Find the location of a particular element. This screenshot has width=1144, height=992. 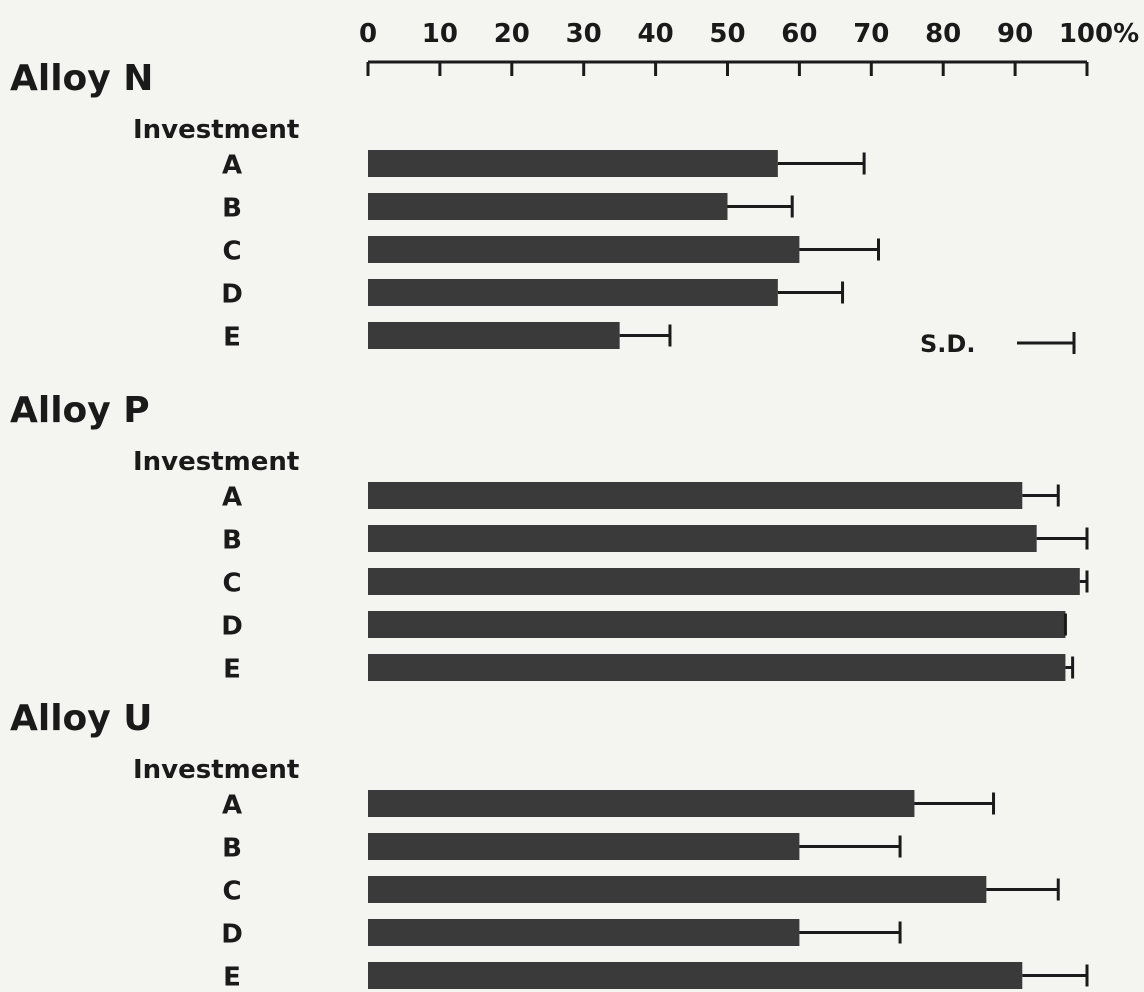

x-axis: 0 10 20 30 40 50 60 70 80 90 100% is located at coordinates (749, 47).